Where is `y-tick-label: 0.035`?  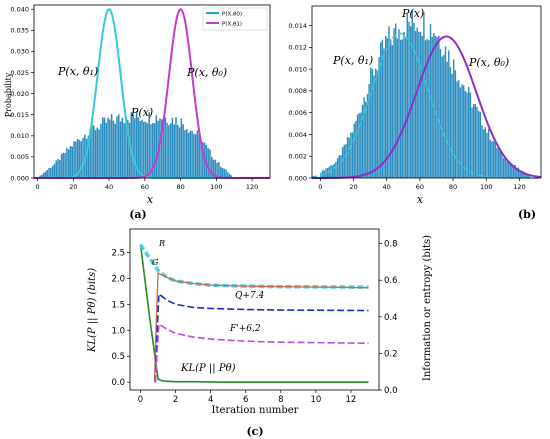 y-tick-label: 0.035 is located at coordinates (19, 31).